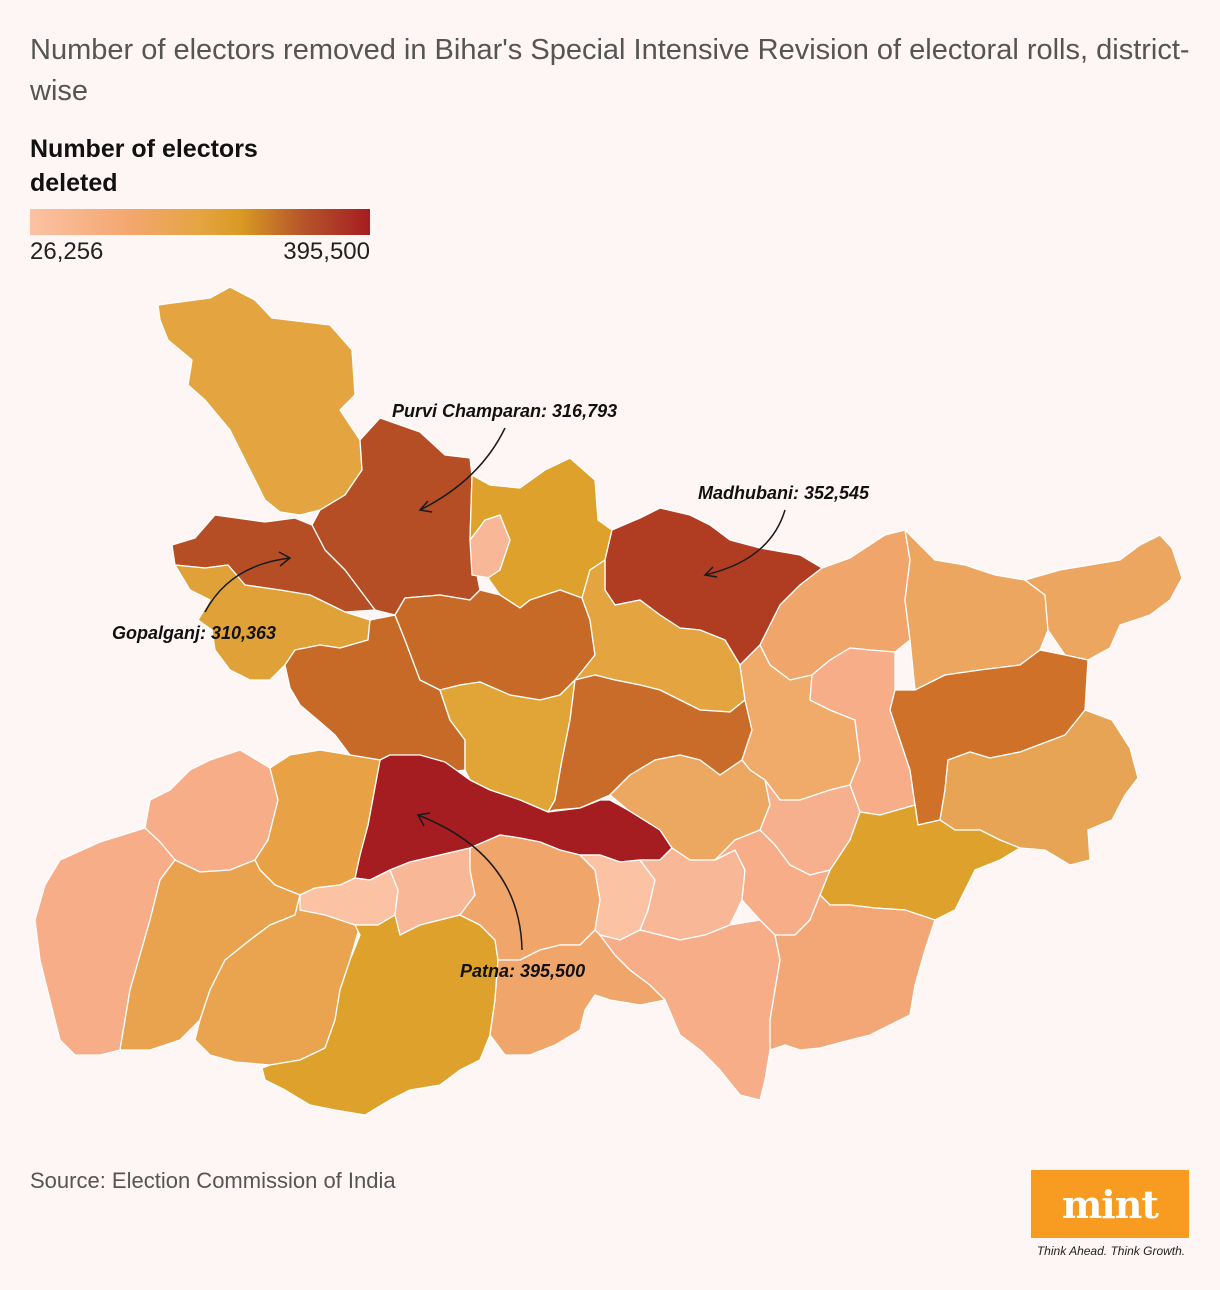  What do you see at coordinates (67, 251) in the screenshot?
I see `legend-min-label: 26,256` at bounding box center [67, 251].